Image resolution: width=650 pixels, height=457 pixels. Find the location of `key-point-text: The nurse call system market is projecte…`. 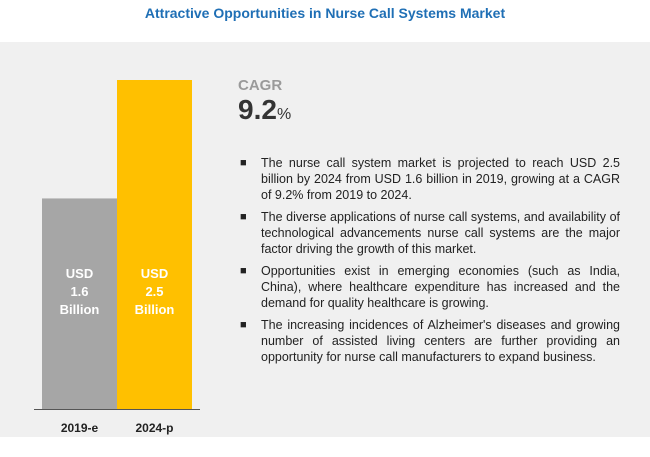

key-point-text: The nurse call system market is projecte… is located at coordinates (440, 179).